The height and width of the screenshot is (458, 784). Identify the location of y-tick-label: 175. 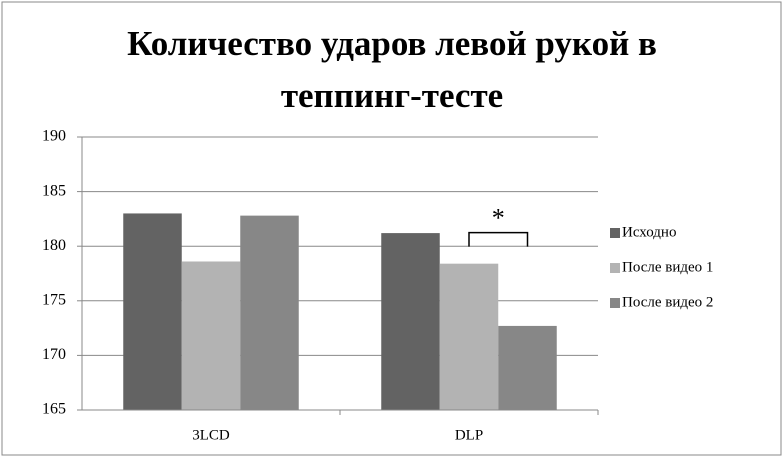
(54, 299).